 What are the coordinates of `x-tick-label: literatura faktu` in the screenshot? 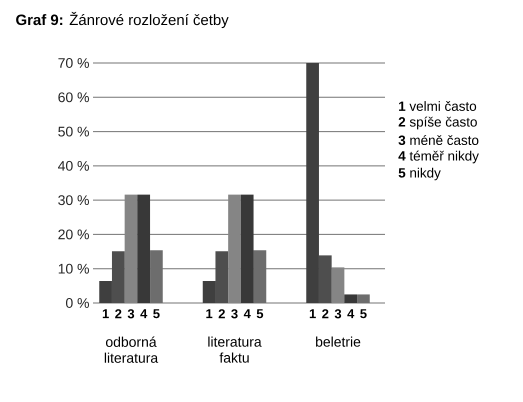 It's located at (235, 349).